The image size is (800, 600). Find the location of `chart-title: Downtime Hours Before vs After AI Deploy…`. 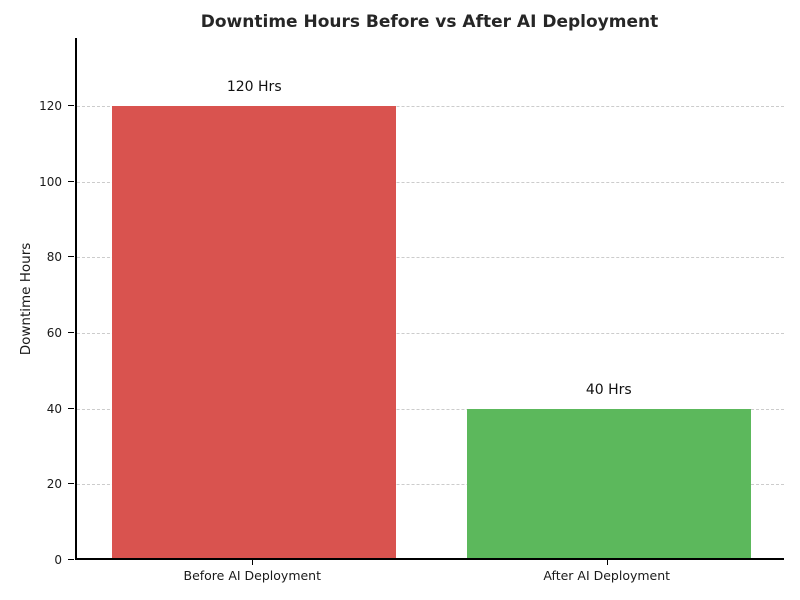

chart-title: Downtime Hours Before vs After AI Deploy… is located at coordinates (429, 22).